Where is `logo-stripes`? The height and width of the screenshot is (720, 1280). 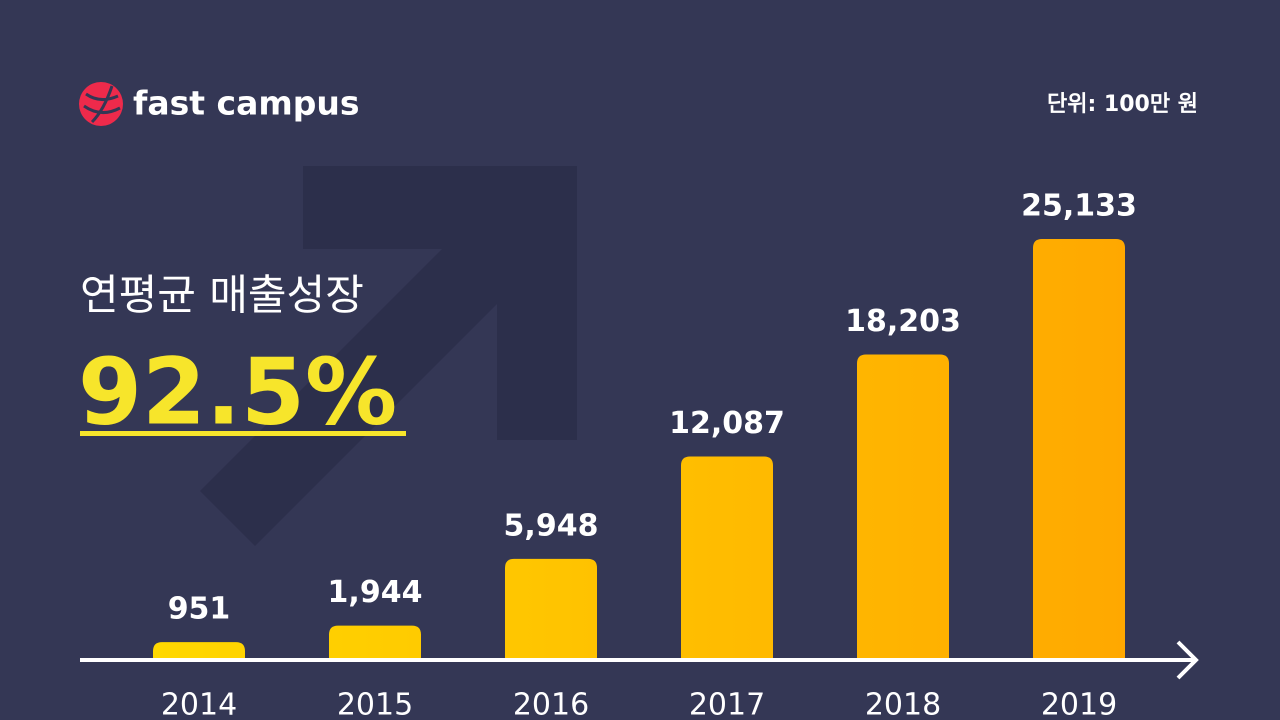 logo-stripes is located at coordinates (102, 104).